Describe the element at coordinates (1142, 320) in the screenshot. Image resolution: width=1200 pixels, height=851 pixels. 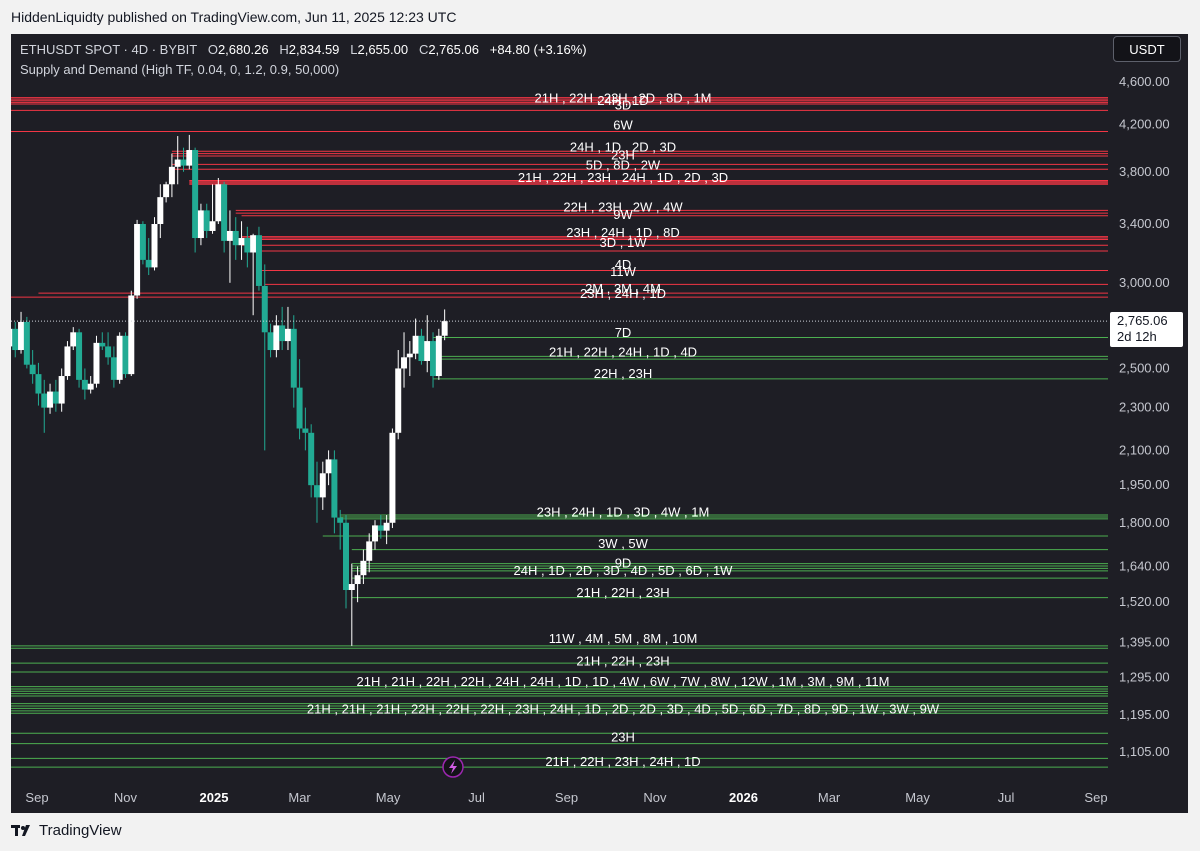
I see `last-price-value: 2,765.06` at that location.